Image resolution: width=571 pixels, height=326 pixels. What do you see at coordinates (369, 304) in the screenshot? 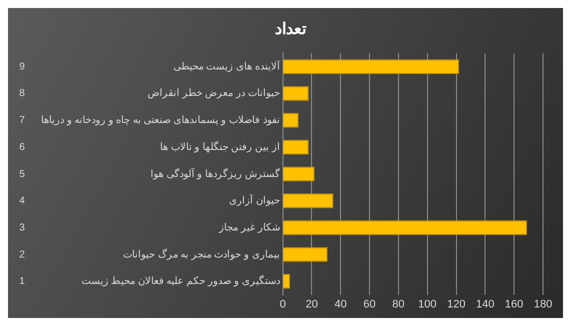
I see `x-tick-label: 60` at bounding box center [369, 304].